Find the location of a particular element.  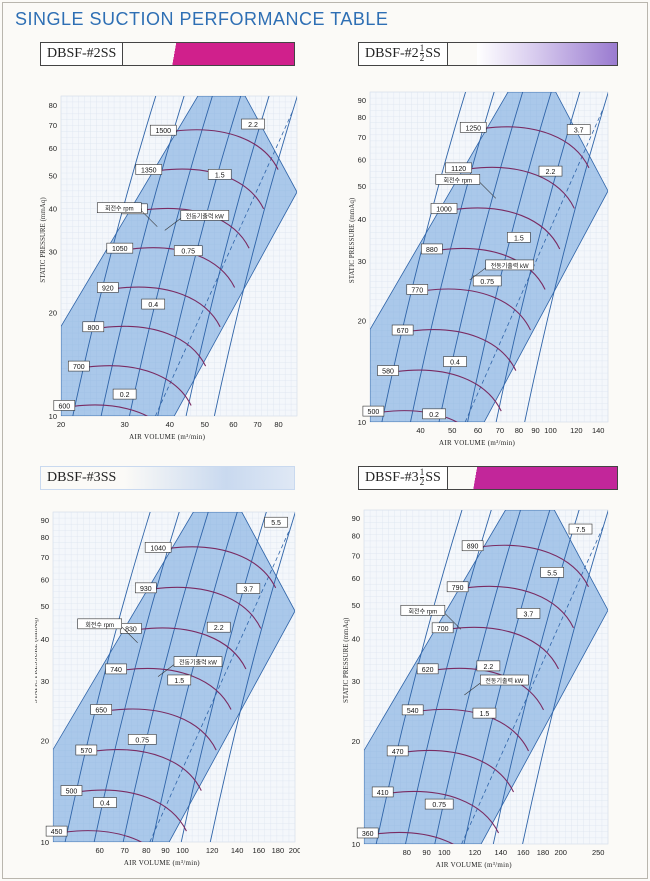

model-label: DBSF-#3 1 2 SS is located at coordinates (403, 478).